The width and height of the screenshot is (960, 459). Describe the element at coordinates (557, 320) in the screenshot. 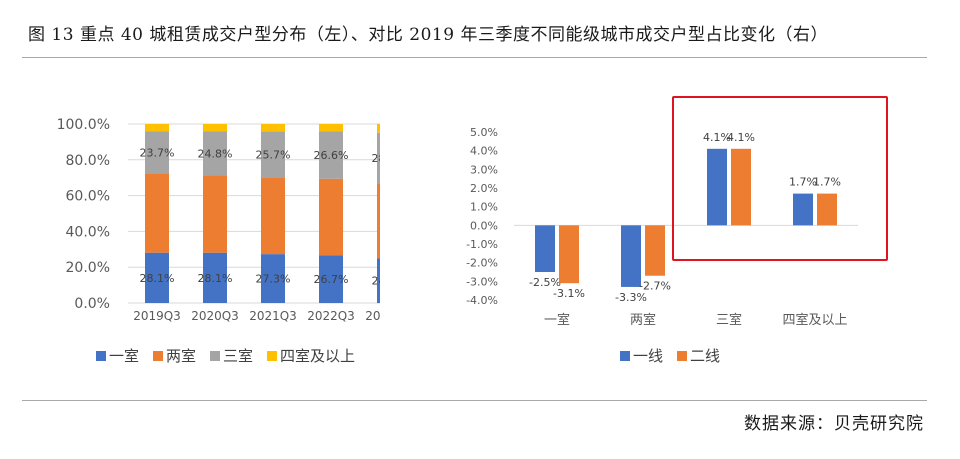

I see `x-tick-label: 一室` at that location.